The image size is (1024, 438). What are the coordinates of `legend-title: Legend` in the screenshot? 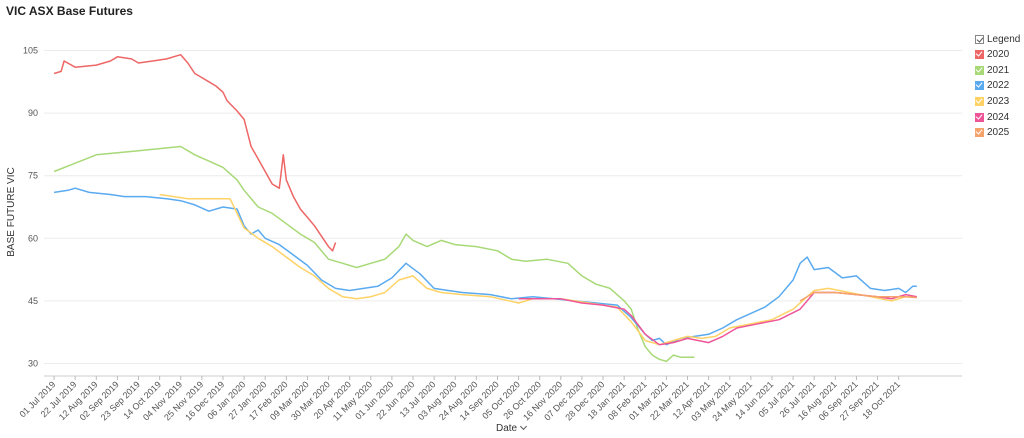 It's located at (1004, 39).